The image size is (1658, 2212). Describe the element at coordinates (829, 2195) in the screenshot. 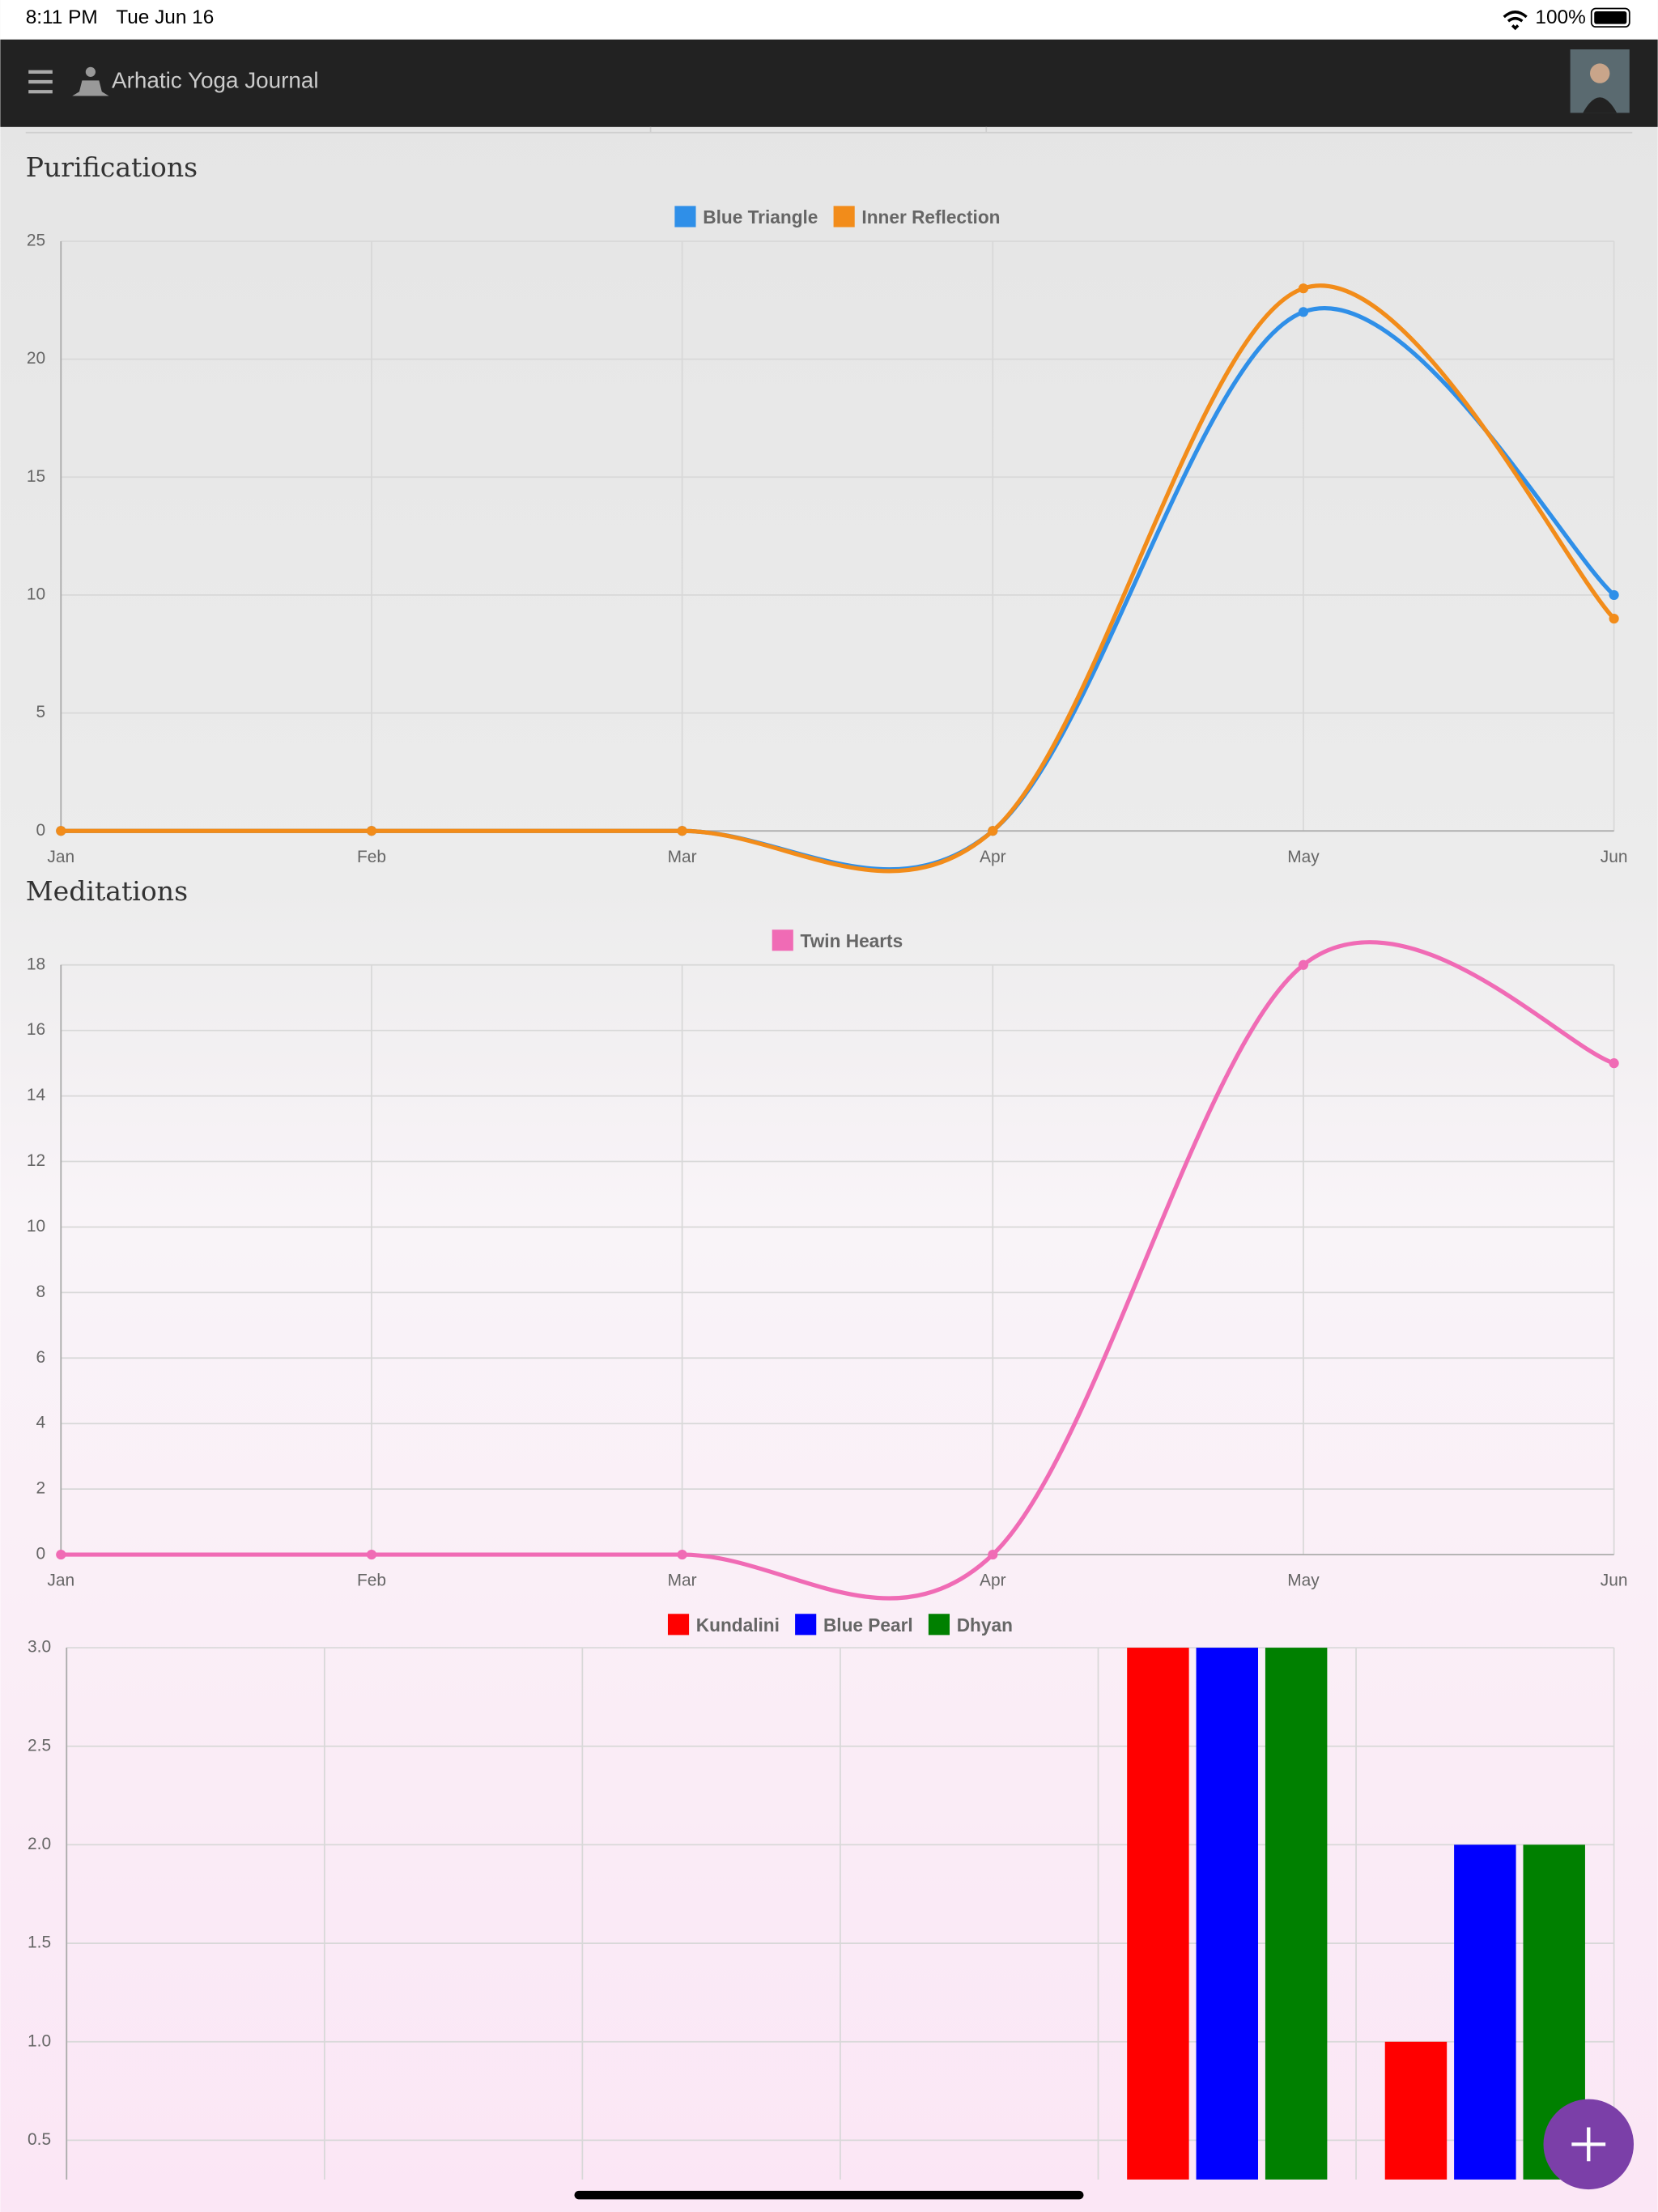

I see `home-indicator` at that location.